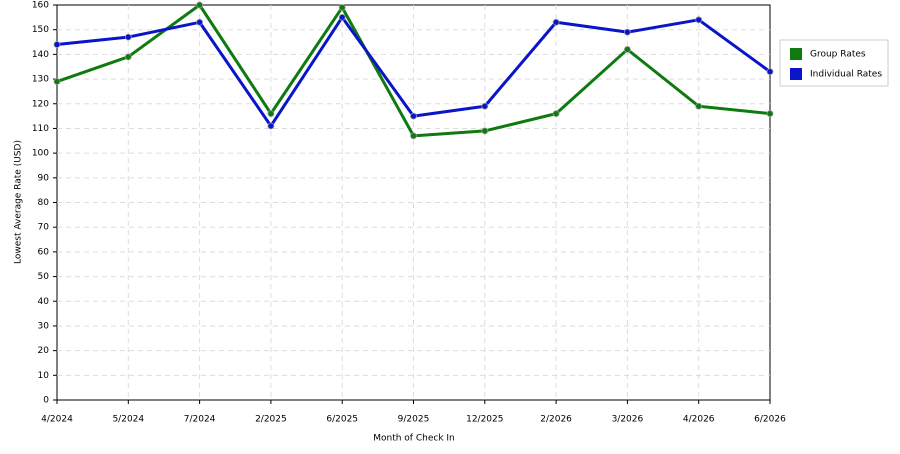 The width and height of the screenshot is (900, 454). What do you see at coordinates (40, 80) in the screenshot?
I see `y-tick-label: 130` at bounding box center [40, 80].